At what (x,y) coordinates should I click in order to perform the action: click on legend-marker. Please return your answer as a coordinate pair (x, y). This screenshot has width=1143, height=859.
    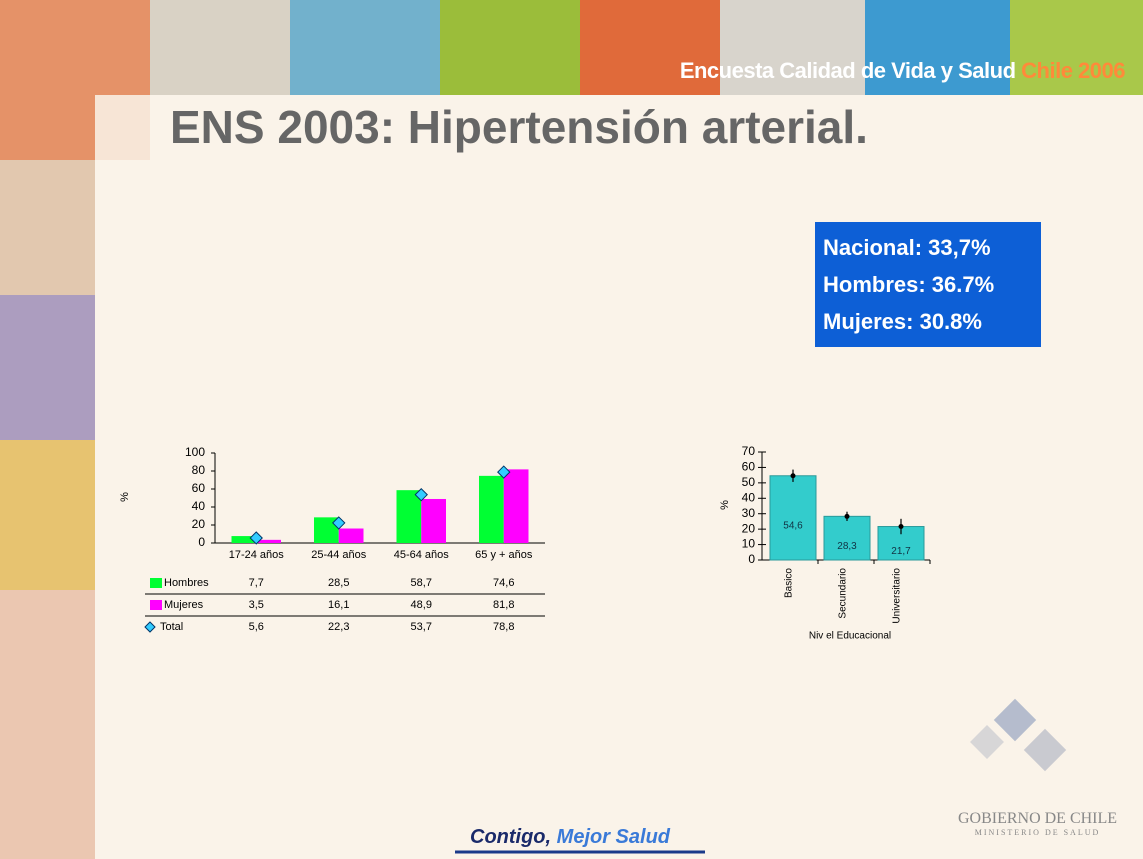
    Looking at the image, I should click on (150, 627).